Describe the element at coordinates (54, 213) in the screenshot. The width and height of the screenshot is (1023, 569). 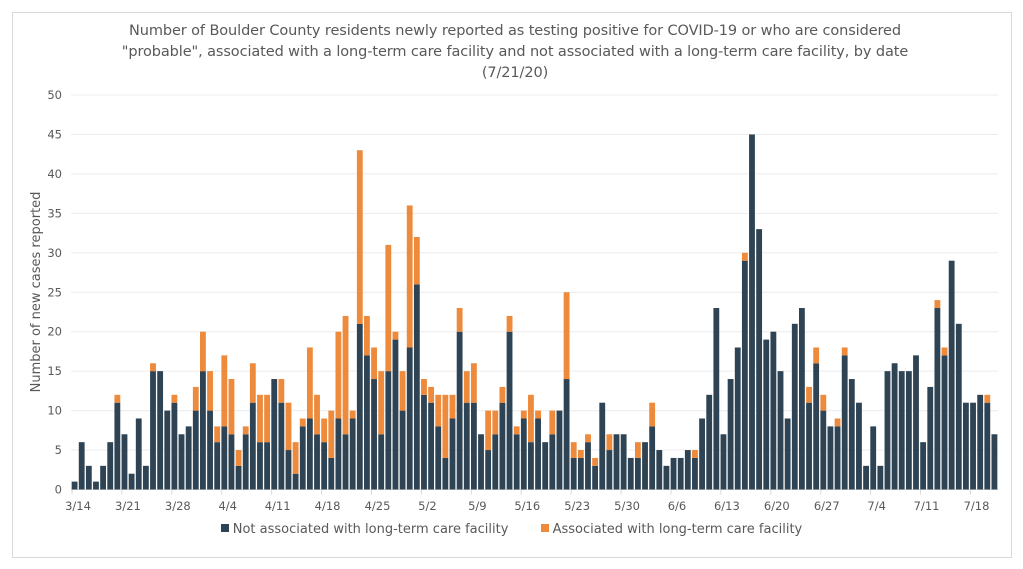
I see `y-tick-label: 35` at that location.